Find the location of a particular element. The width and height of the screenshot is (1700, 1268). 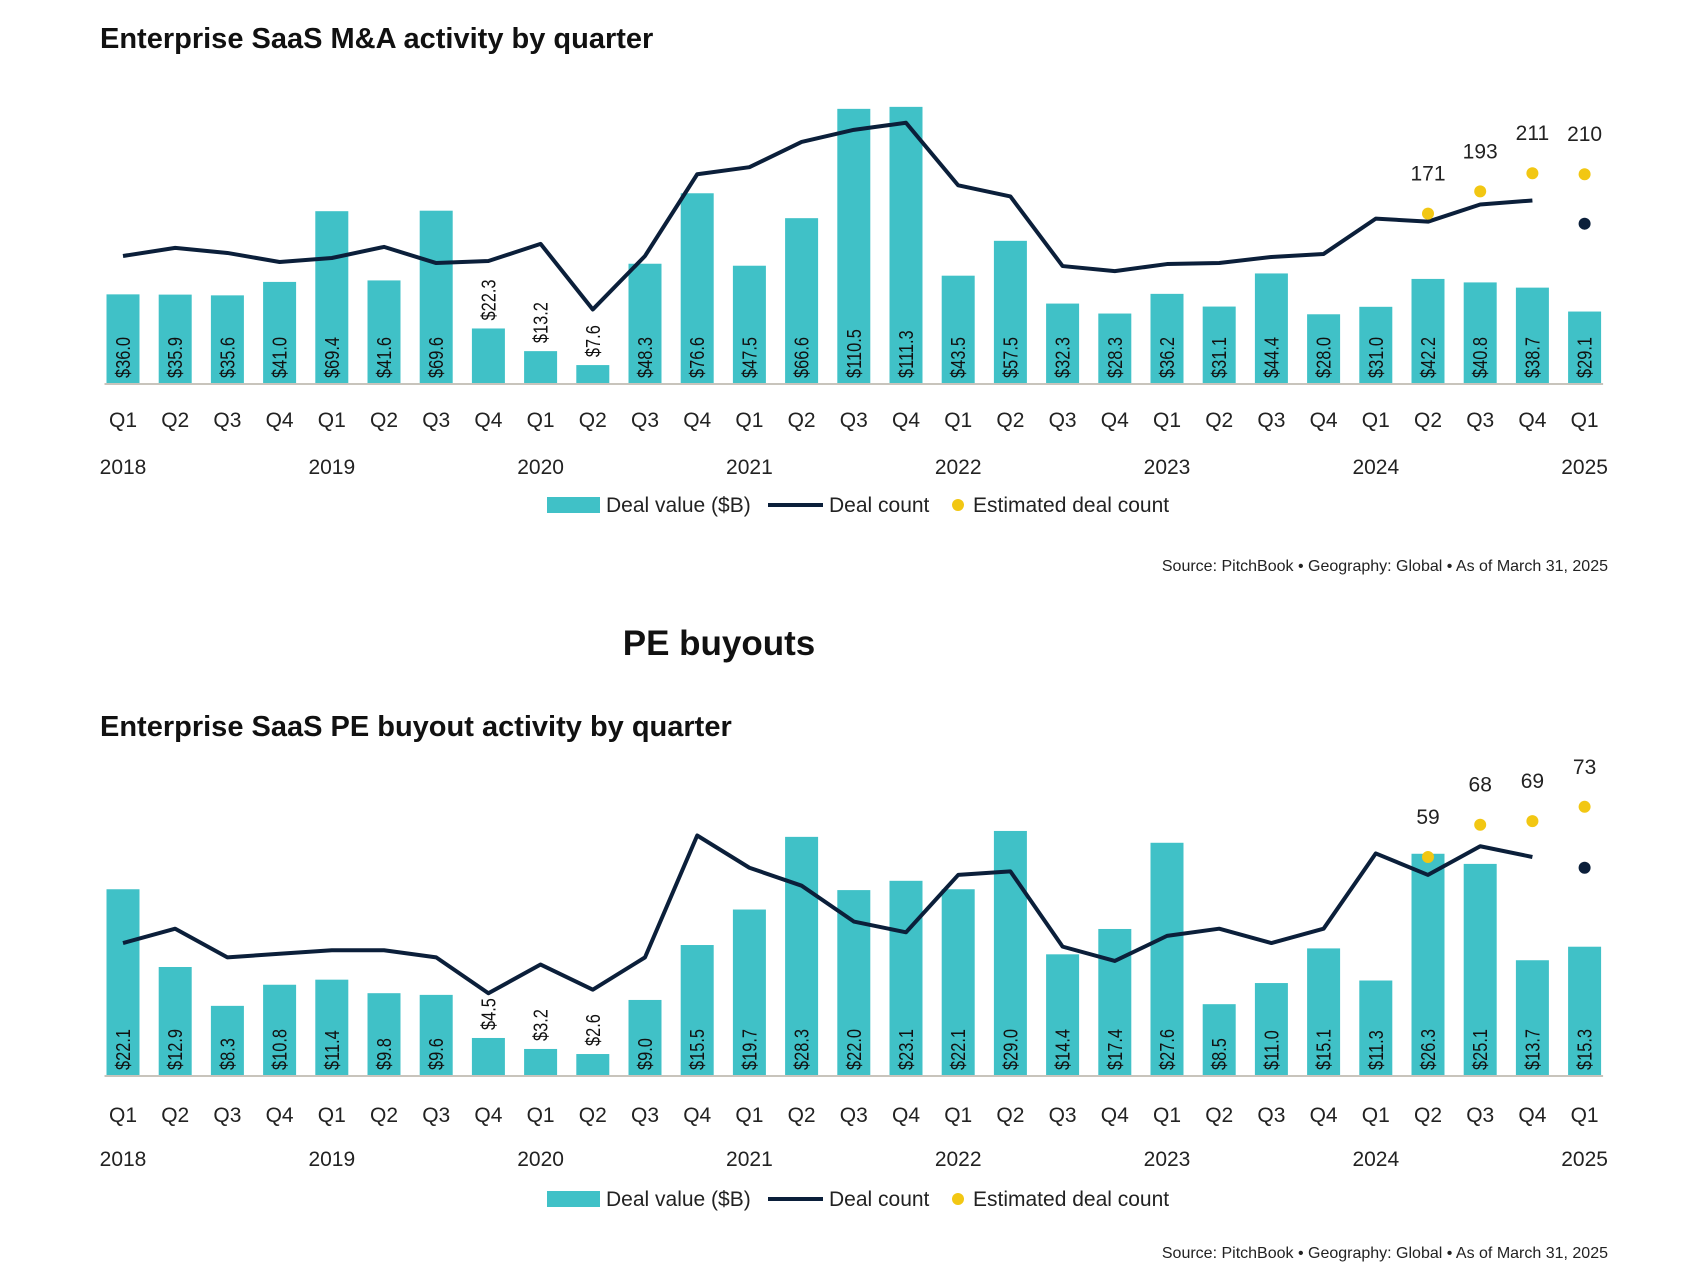

section-title: PE buyouts is located at coordinates (719, 643).